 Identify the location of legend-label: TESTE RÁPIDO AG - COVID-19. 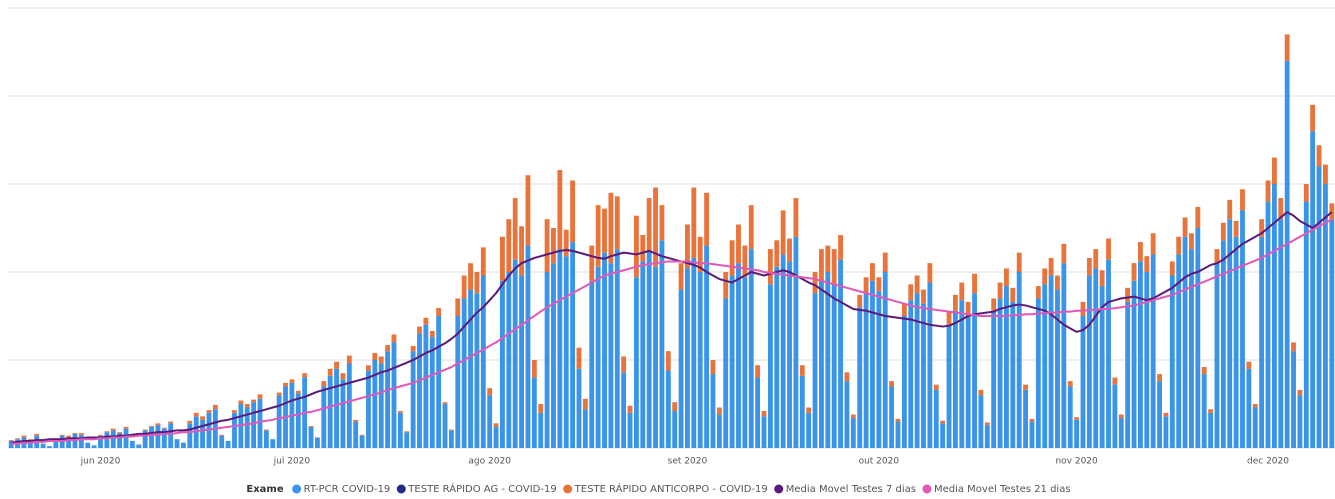
(481, 488).